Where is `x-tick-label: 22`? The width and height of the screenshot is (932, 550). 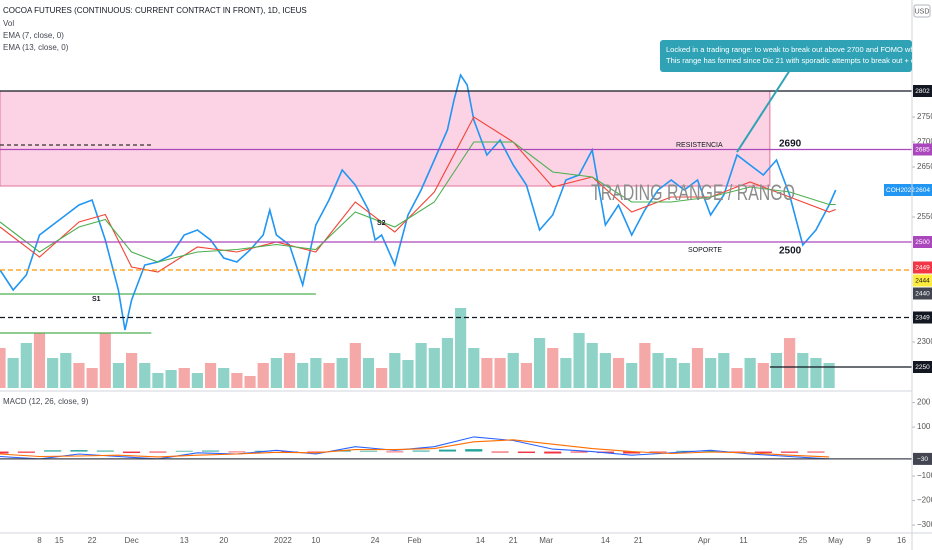
x-tick-label: 22 is located at coordinates (92, 540).